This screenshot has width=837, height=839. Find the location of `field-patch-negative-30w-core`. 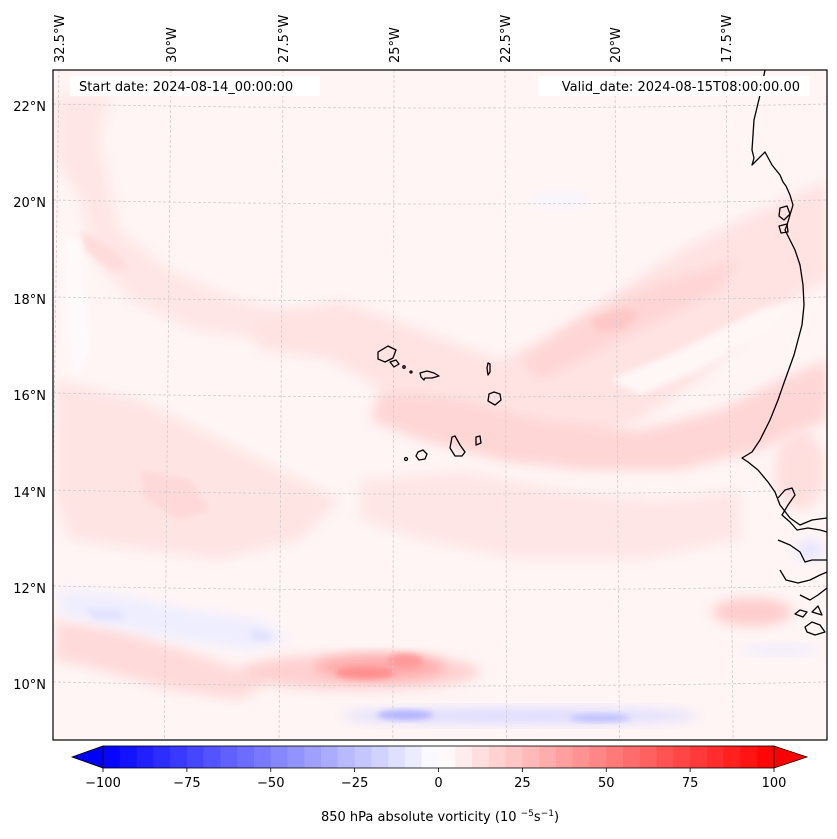

field-patch-negative-30w-core is located at coordinates (178, 625).